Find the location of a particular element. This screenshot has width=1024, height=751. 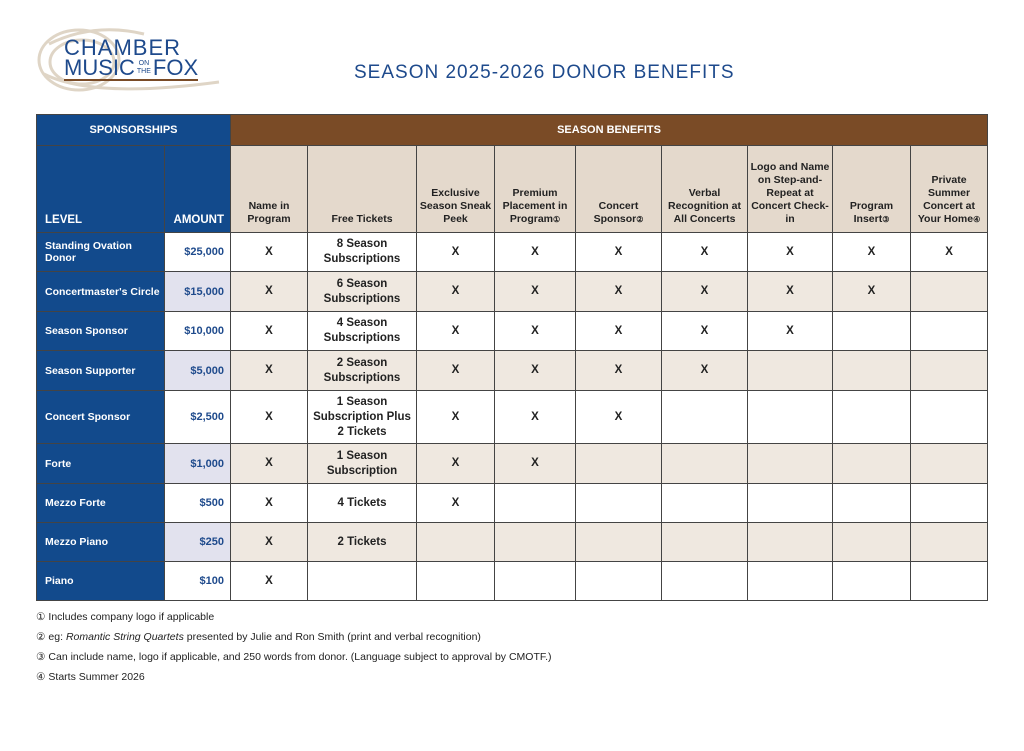

benefit-header-label: Private Summer Concert at Your Home is located at coordinates (946, 199).